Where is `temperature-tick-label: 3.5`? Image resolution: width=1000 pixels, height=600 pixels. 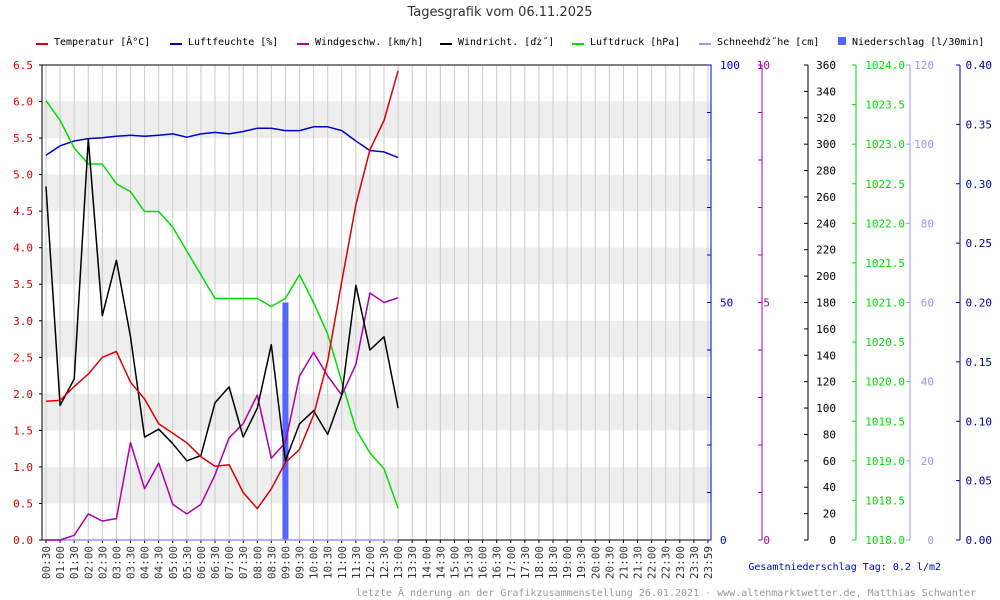
temperature-tick-label: 3.5 is located at coordinates (23, 284).